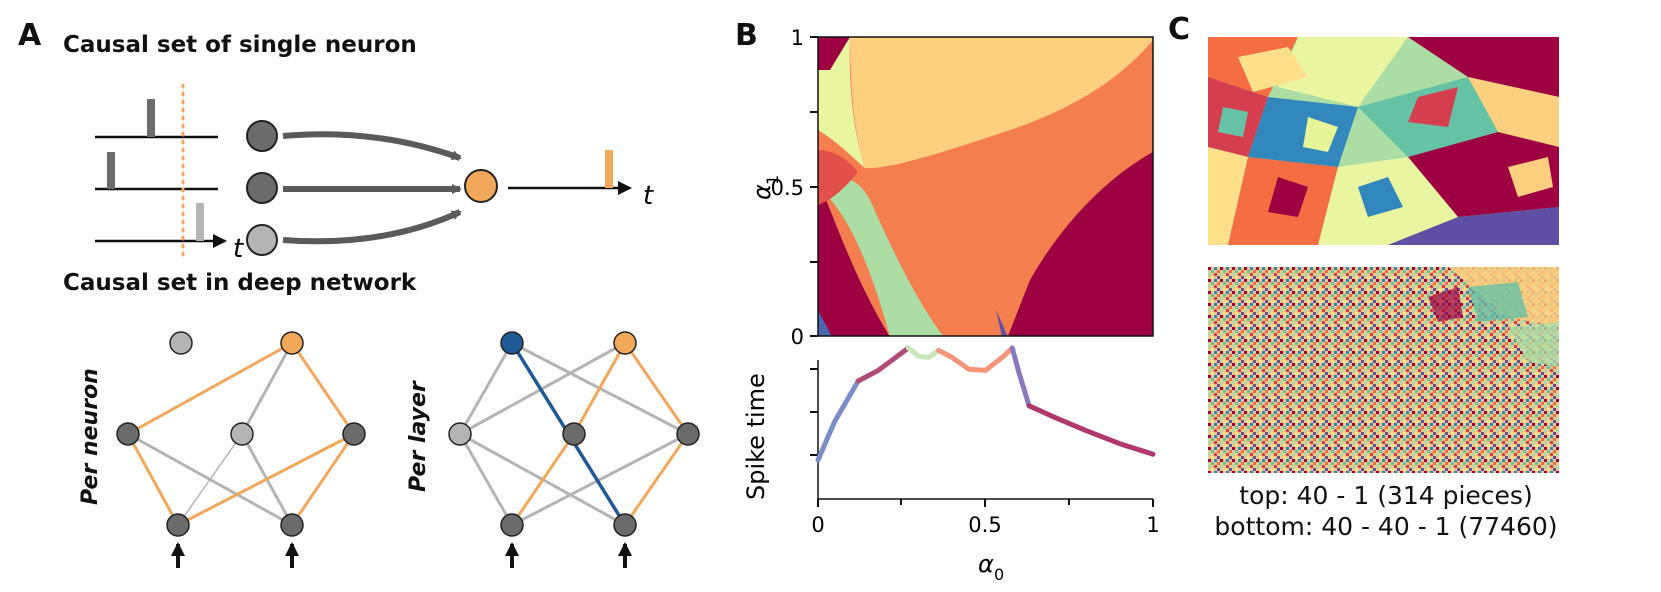 The image size is (1661, 592). Describe the element at coordinates (481, 186) in the screenshot. I see `output-neuron` at that location.